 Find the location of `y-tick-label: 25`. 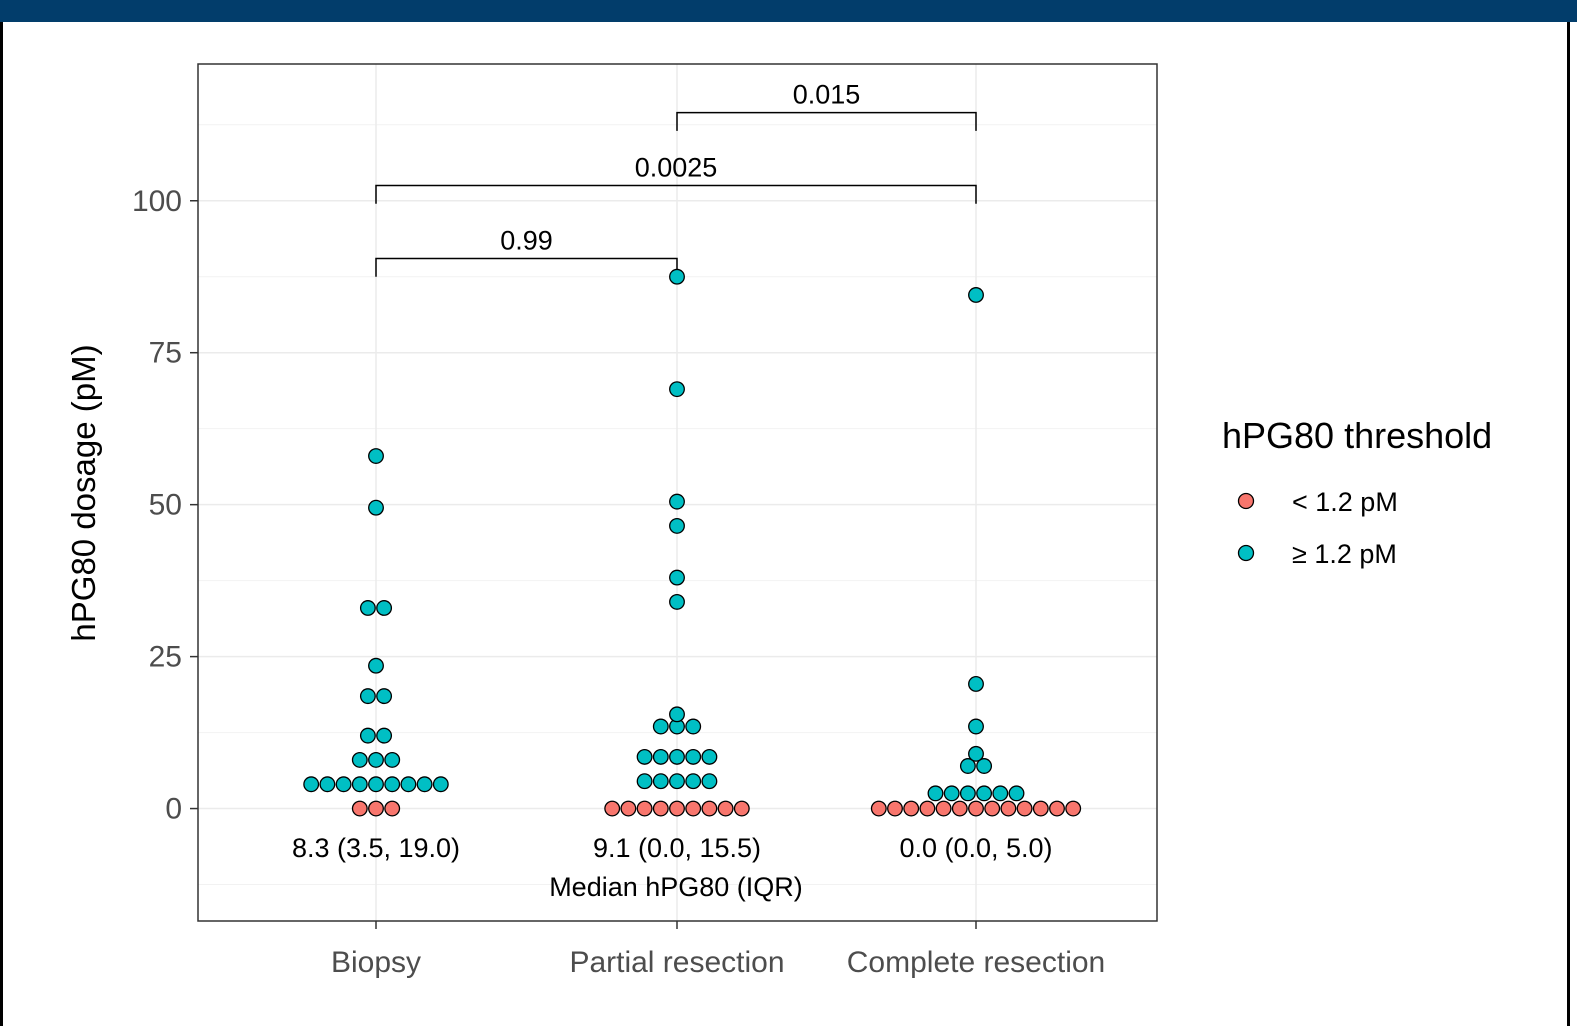

y-tick-label: 25 is located at coordinates (165, 657).